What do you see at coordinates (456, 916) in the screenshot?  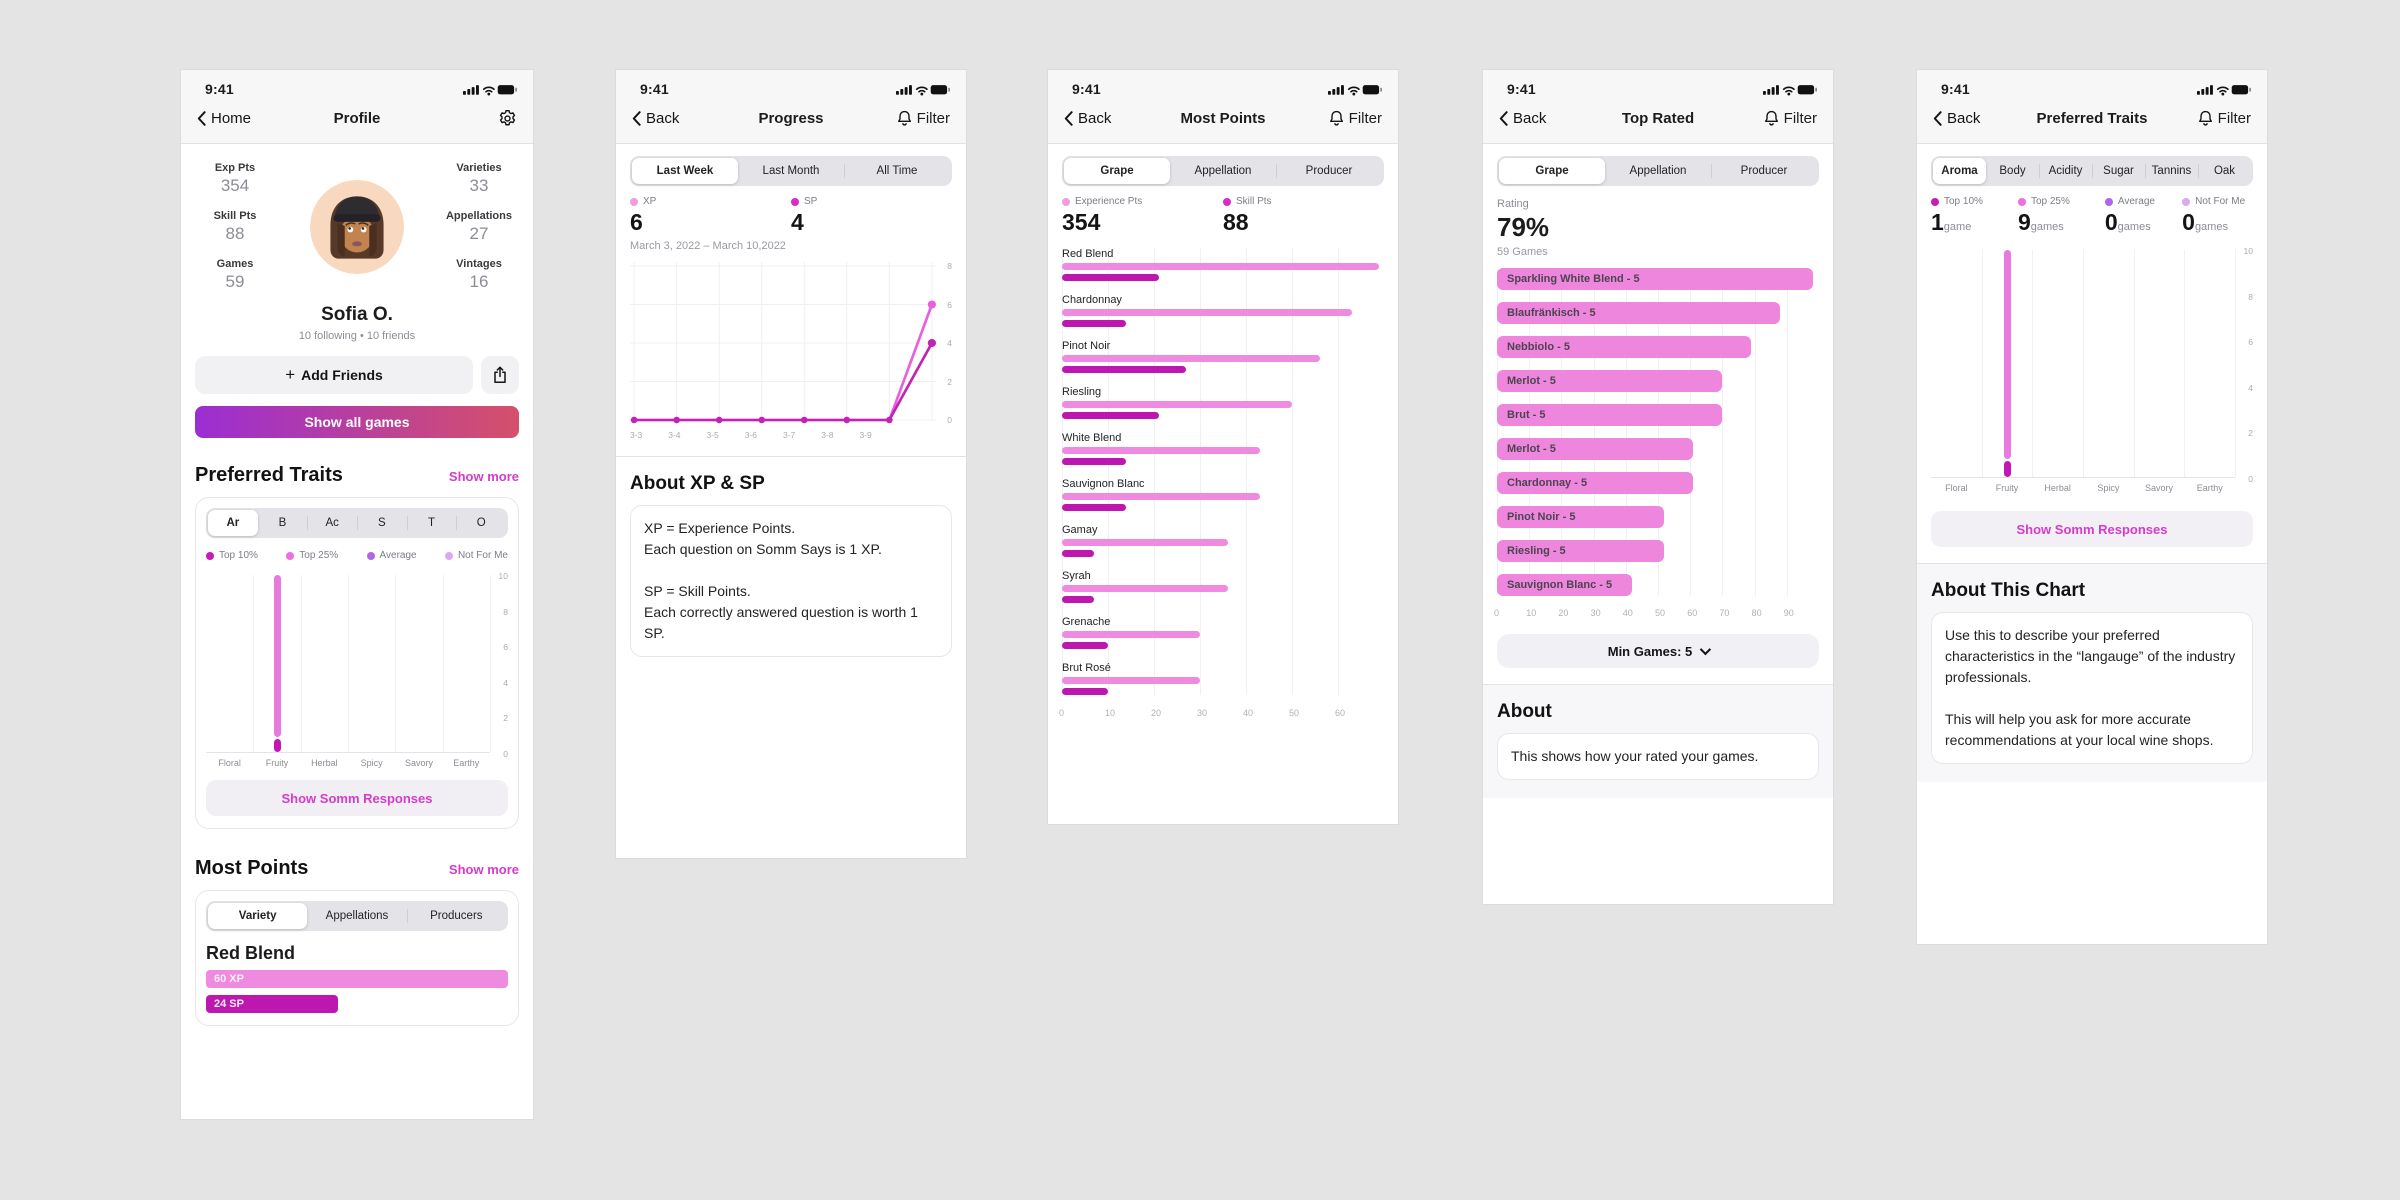 I see `tab-producers: Producers` at bounding box center [456, 916].